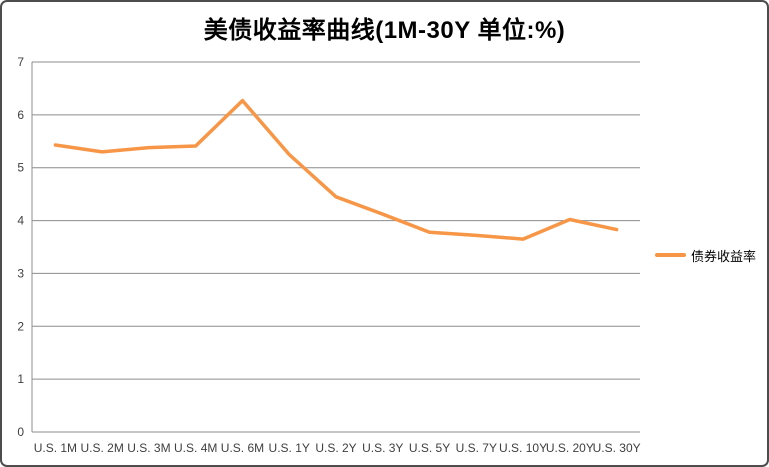 The height and width of the screenshot is (467, 769). Describe the element at coordinates (148, 448) in the screenshot. I see `x-tick-label: U.S. 3M` at that location.